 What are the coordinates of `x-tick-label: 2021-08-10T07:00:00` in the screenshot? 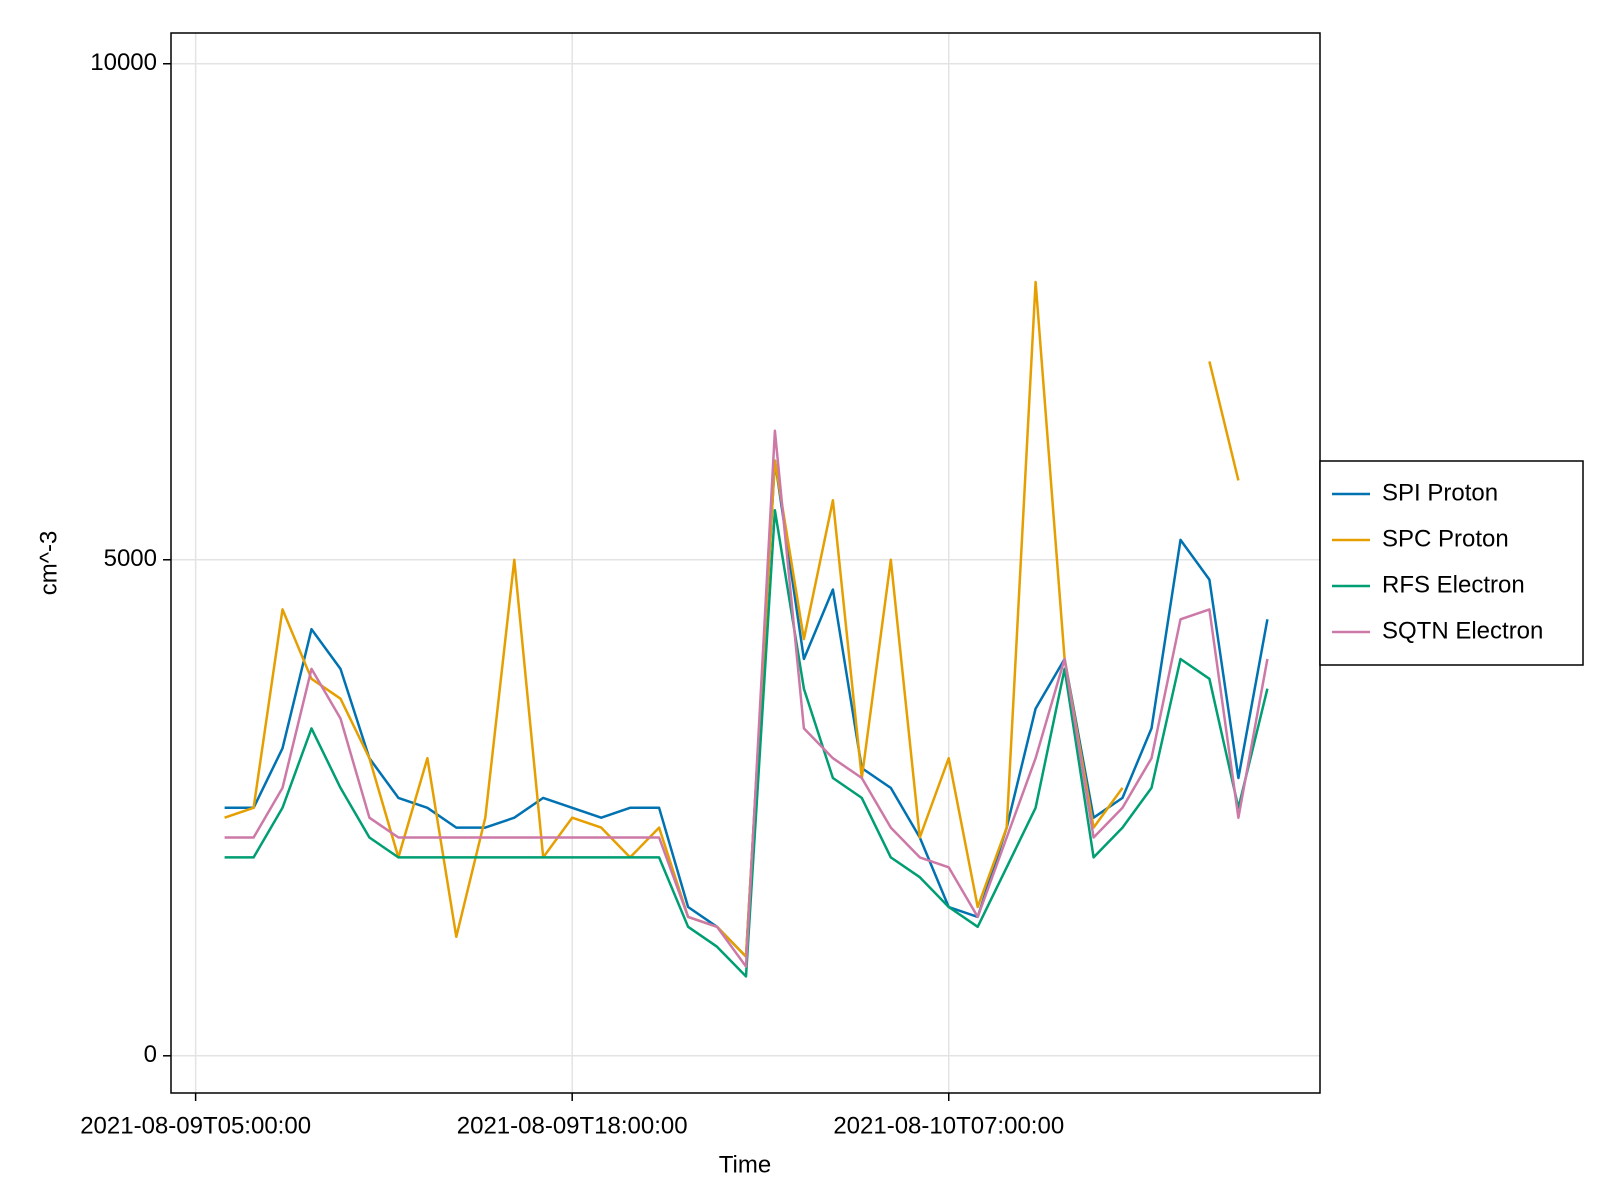 It's located at (948, 1125).